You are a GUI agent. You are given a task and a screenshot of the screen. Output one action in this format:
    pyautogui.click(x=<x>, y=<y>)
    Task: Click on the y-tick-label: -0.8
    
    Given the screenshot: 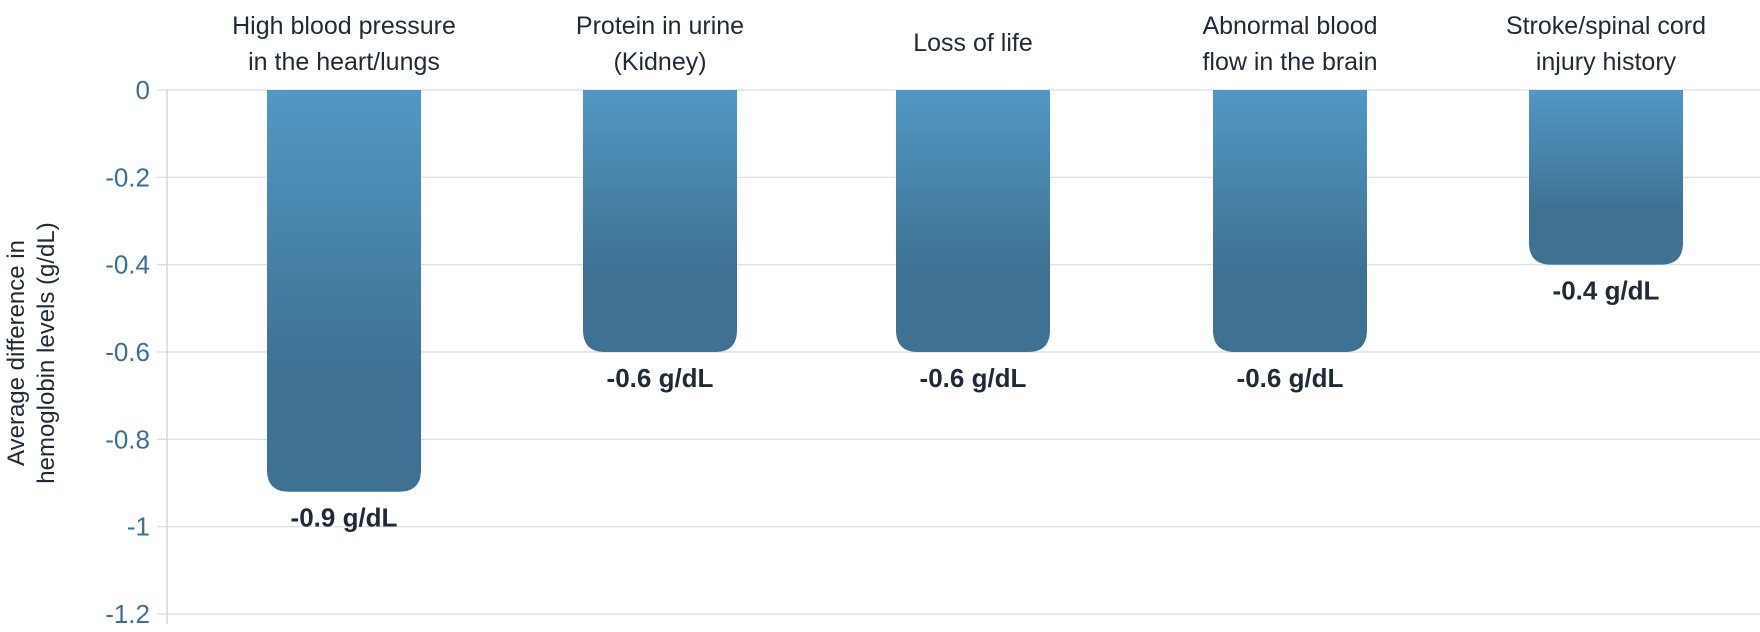 What is the action you would take?
    pyautogui.click(x=127, y=439)
    